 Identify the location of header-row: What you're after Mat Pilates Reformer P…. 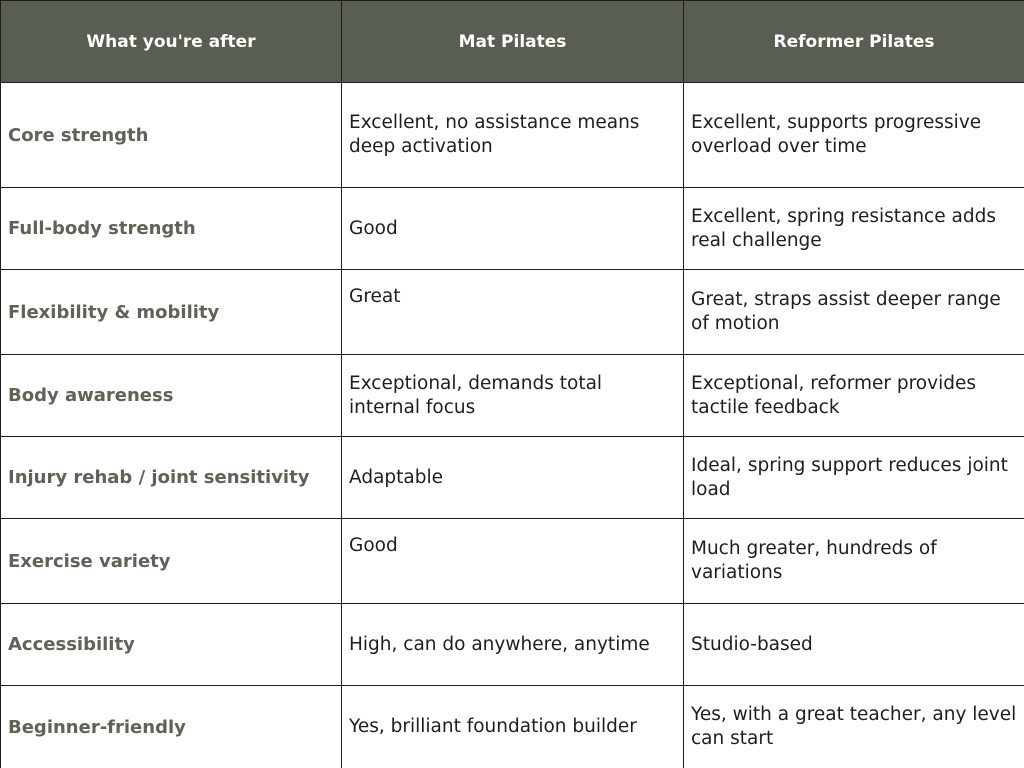
(512, 41).